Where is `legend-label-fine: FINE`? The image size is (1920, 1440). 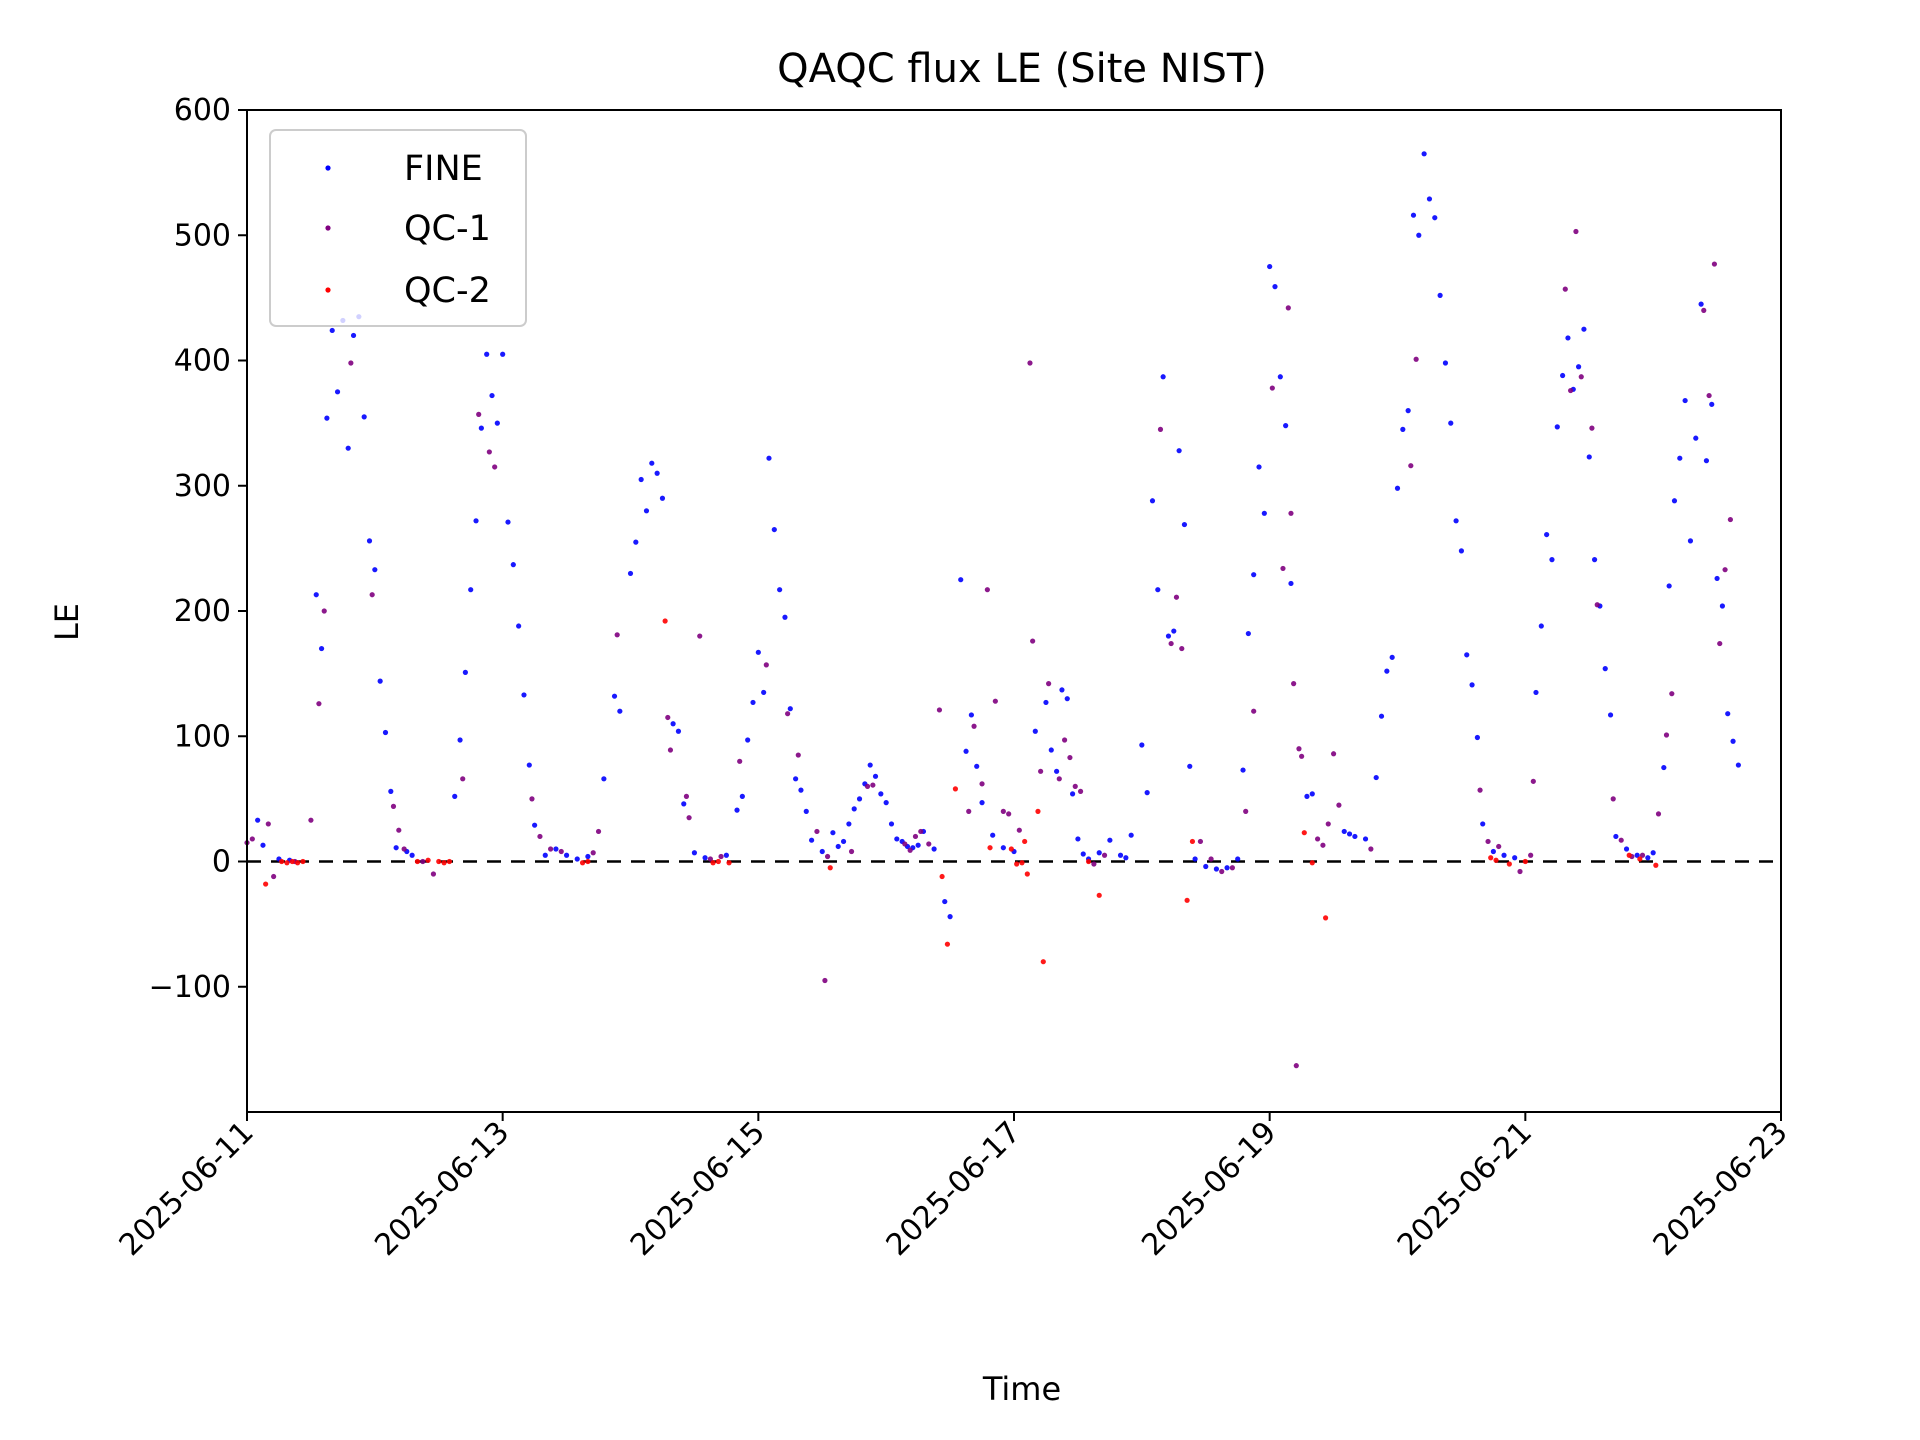 legend-label-fine: FINE is located at coordinates (443, 169).